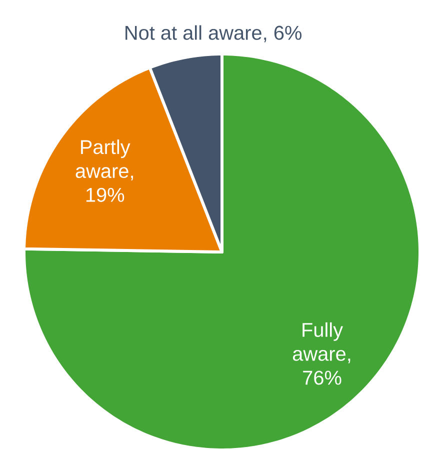 The height and width of the screenshot is (450, 424). Describe the element at coordinates (319, 341) in the screenshot. I see `slice-label: Fully aware` at that location.